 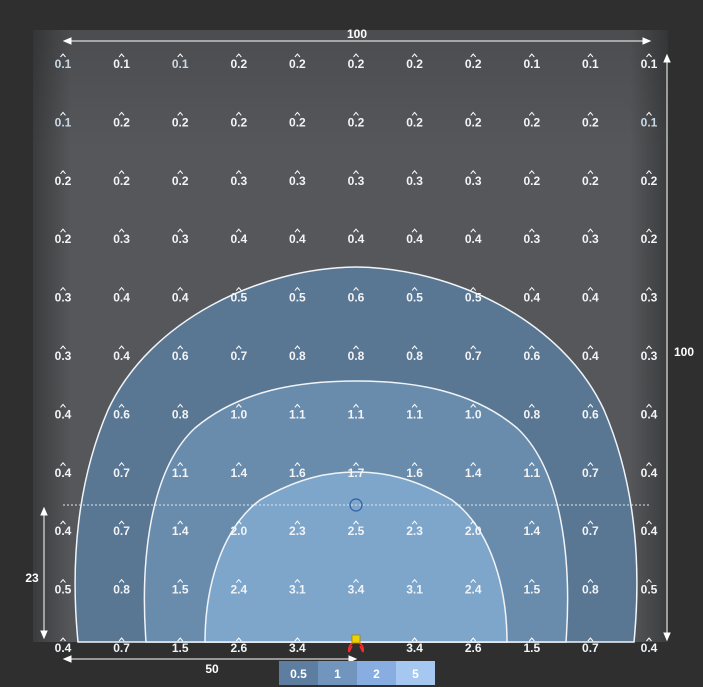 I want to click on grid-value-r5-c1: 0.4, so click(x=121, y=354).